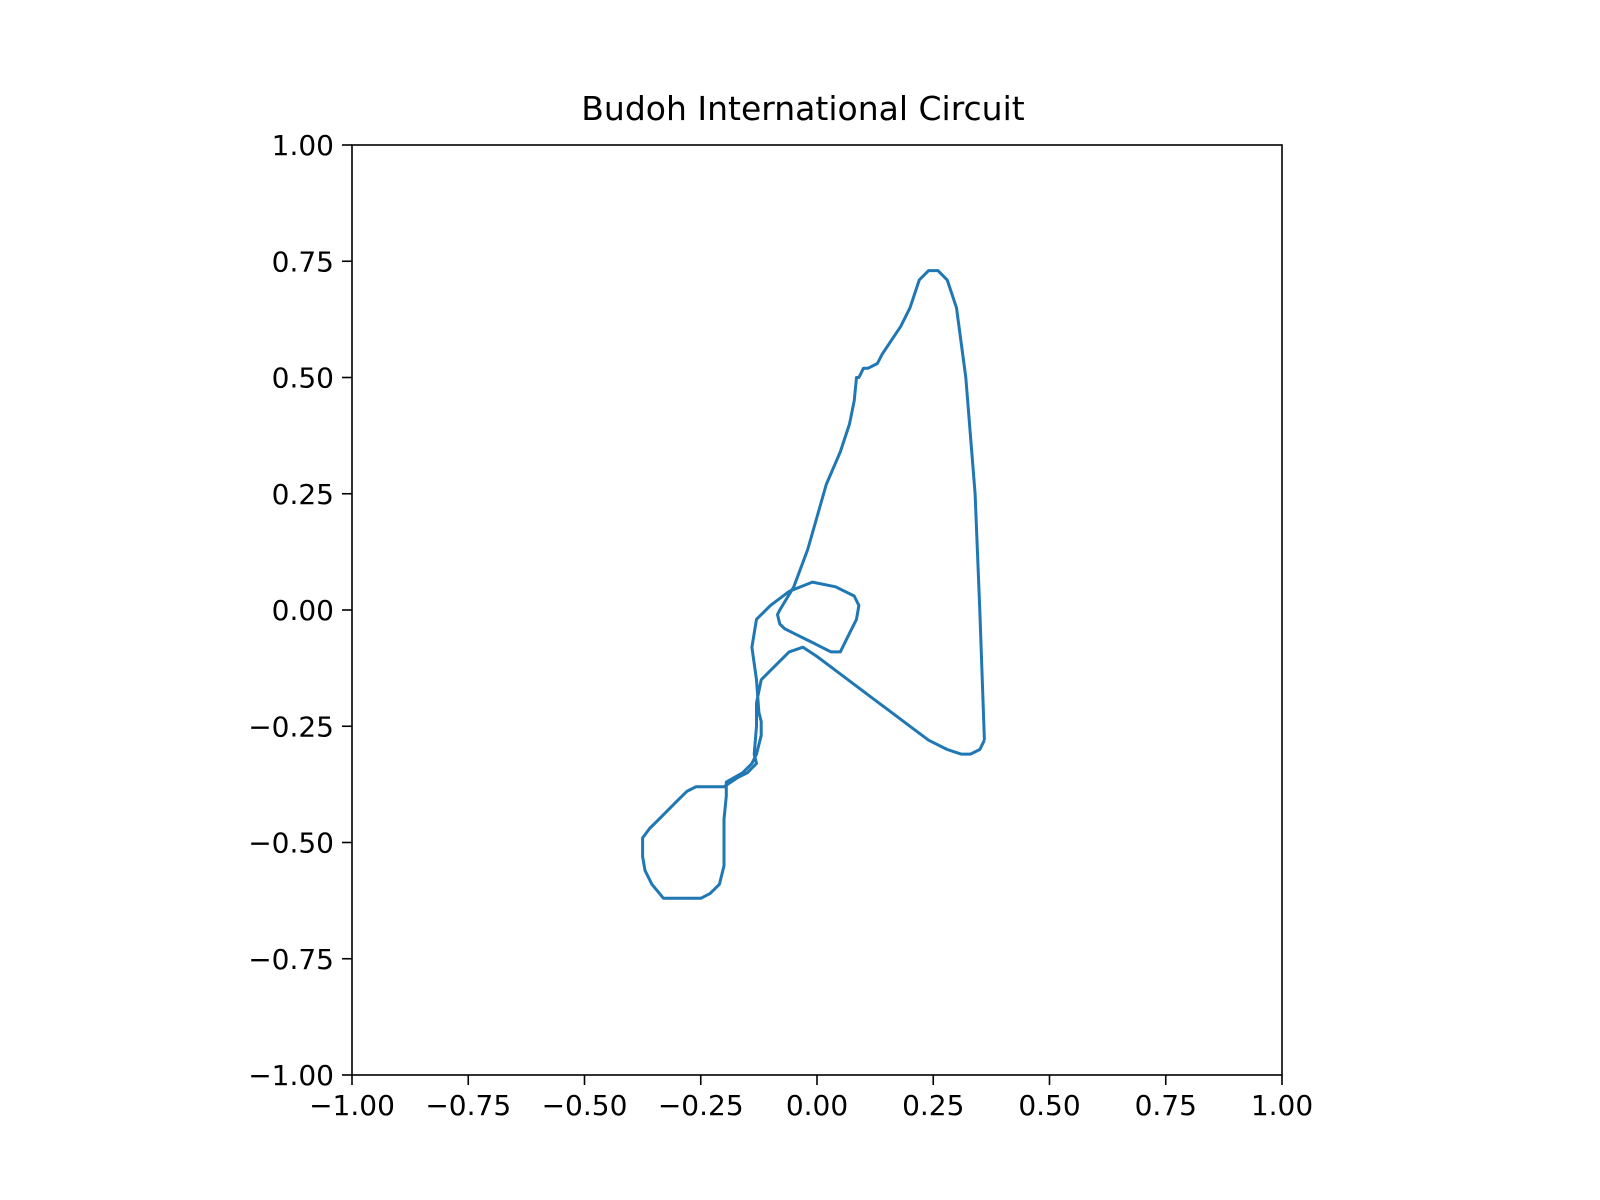 The height and width of the screenshot is (1200, 1600). What do you see at coordinates (813, 584) in the screenshot?
I see `circuit-outline-line` at bounding box center [813, 584].